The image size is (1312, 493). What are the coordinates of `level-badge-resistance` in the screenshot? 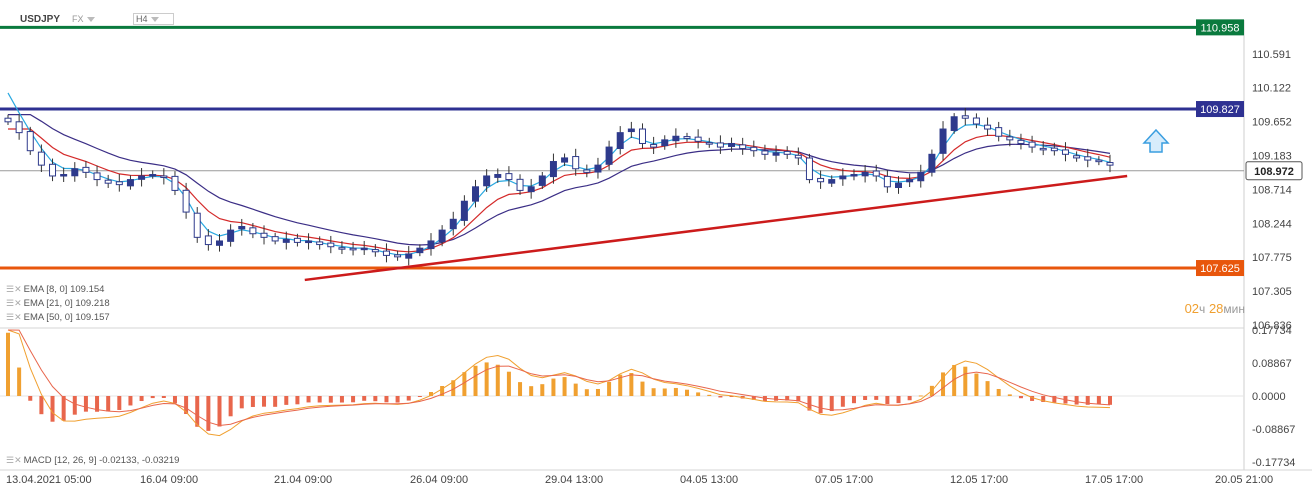 It's located at (1220, 109).